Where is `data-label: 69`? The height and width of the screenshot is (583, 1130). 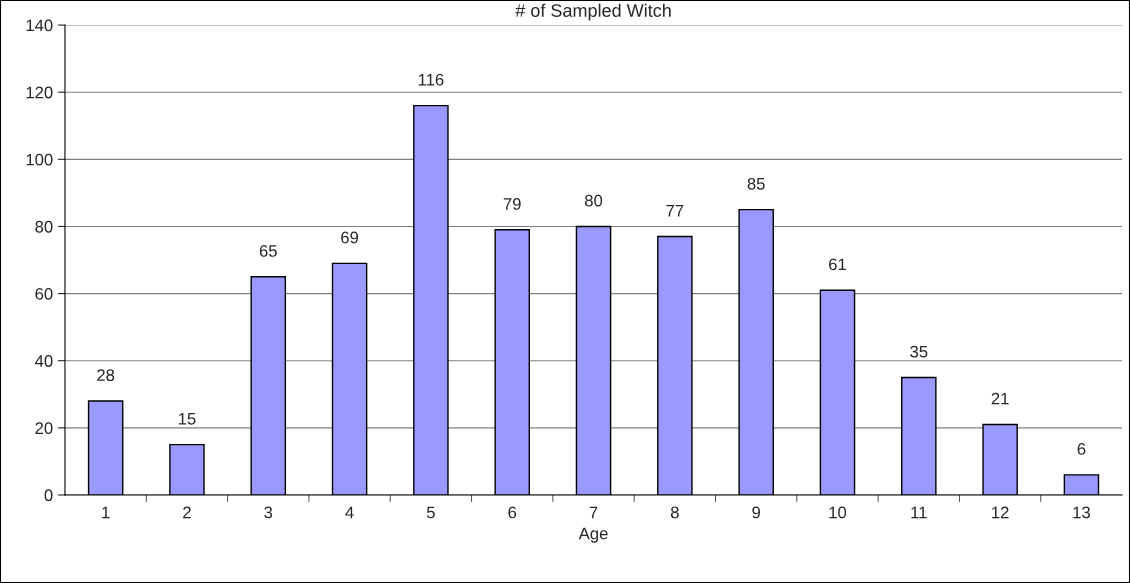 data-label: 69 is located at coordinates (350, 237).